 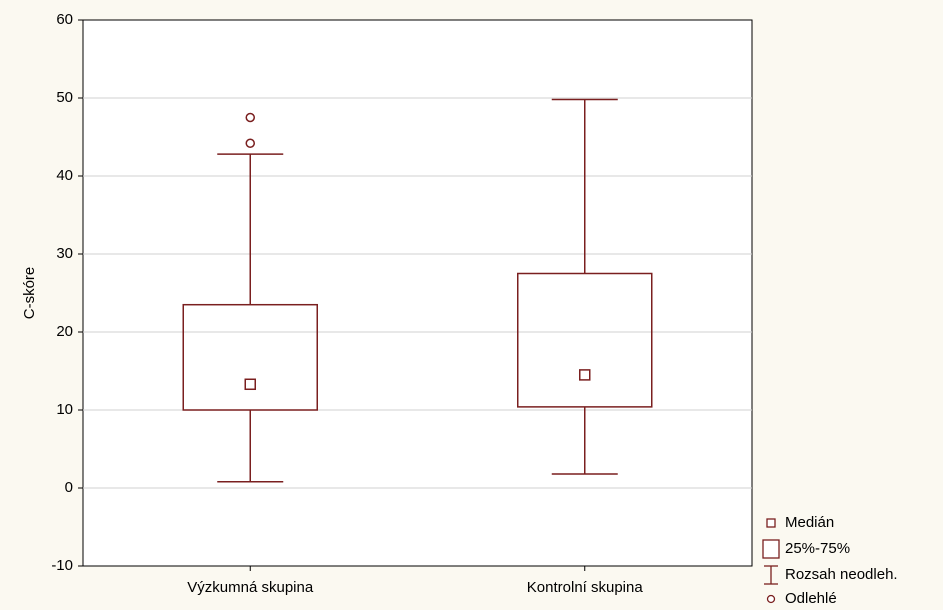 I want to click on y-tick-label: 20, so click(x=64, y=331).